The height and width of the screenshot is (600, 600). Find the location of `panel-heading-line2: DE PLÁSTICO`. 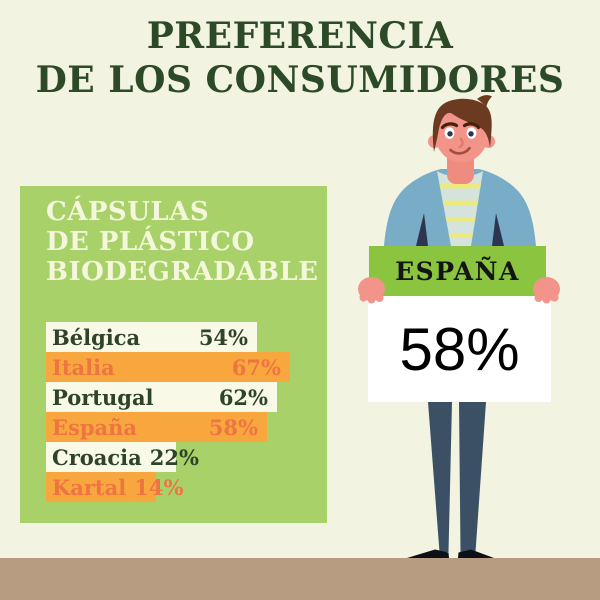

panel-heading-line2: DE PLÁSTICO is located at coordinates (150, 242).